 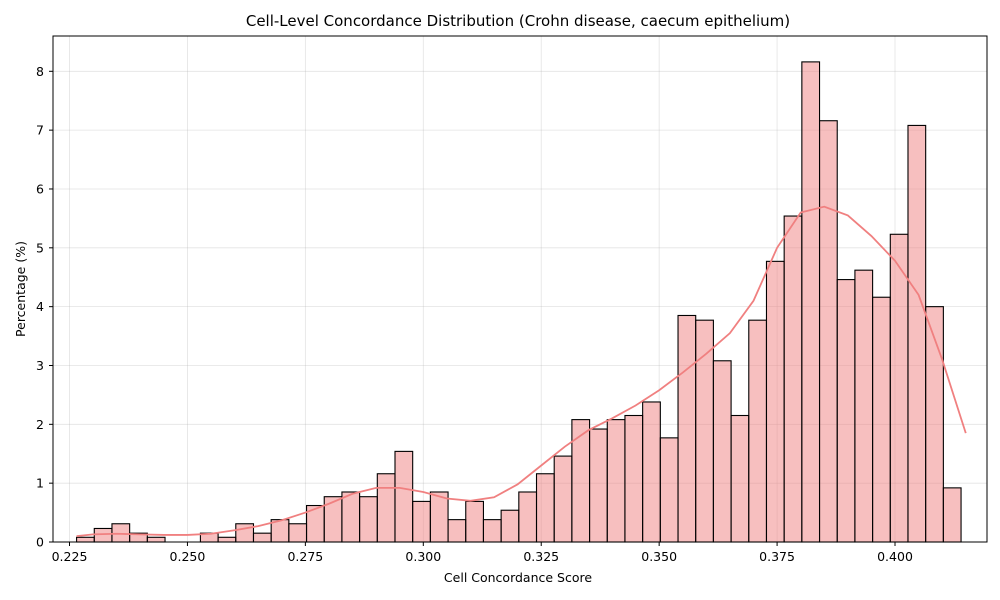 What do you see at coordinates (482, 553) in the screenshot?
I see `x-axis-ticks: 0.225 0.250 0.275 0.300 0.325 0.350 0.375 0.400` at bounding box center [482, 553].